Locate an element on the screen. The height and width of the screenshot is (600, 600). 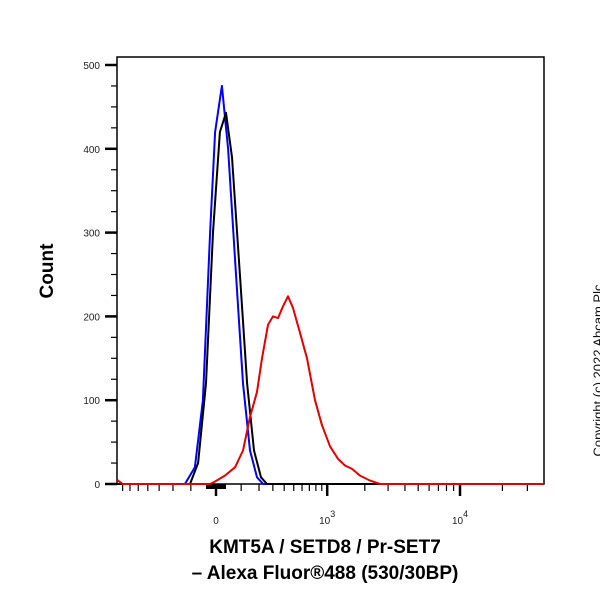
x-tick-label: 0 is located at coordinates (216, 521).